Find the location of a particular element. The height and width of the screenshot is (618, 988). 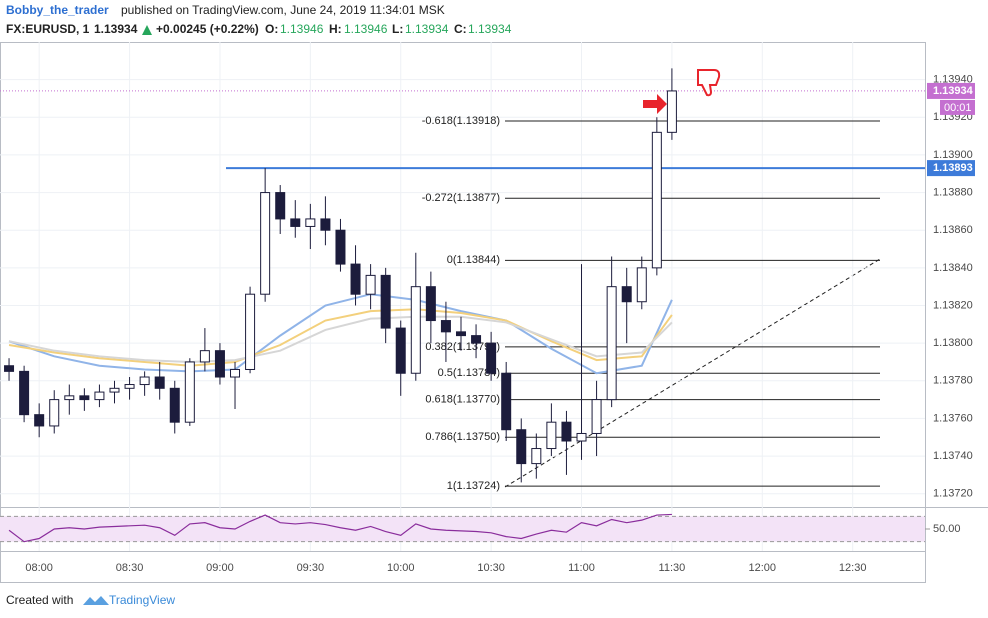

y-tick-label: 1.13740 is located at coordinates (953, 456).